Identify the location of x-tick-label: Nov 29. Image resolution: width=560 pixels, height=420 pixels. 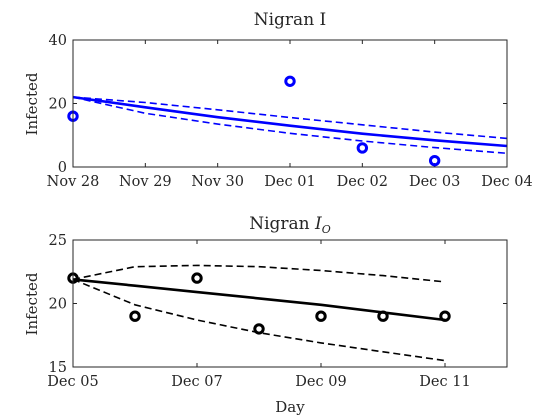
(145, 182).